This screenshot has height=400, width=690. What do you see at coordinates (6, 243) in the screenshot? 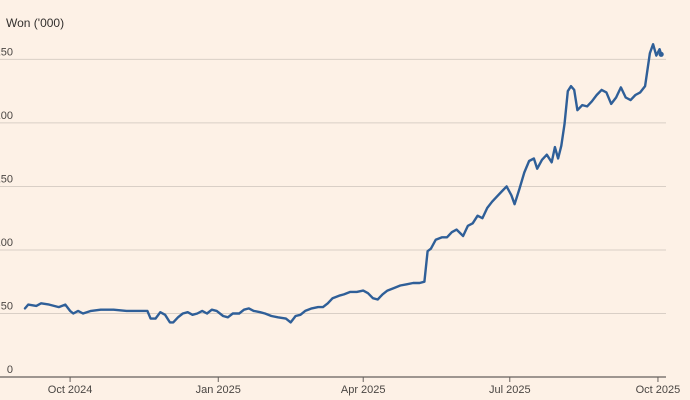
I see `y-tick-label: 100` at bounding box center [6, 243].